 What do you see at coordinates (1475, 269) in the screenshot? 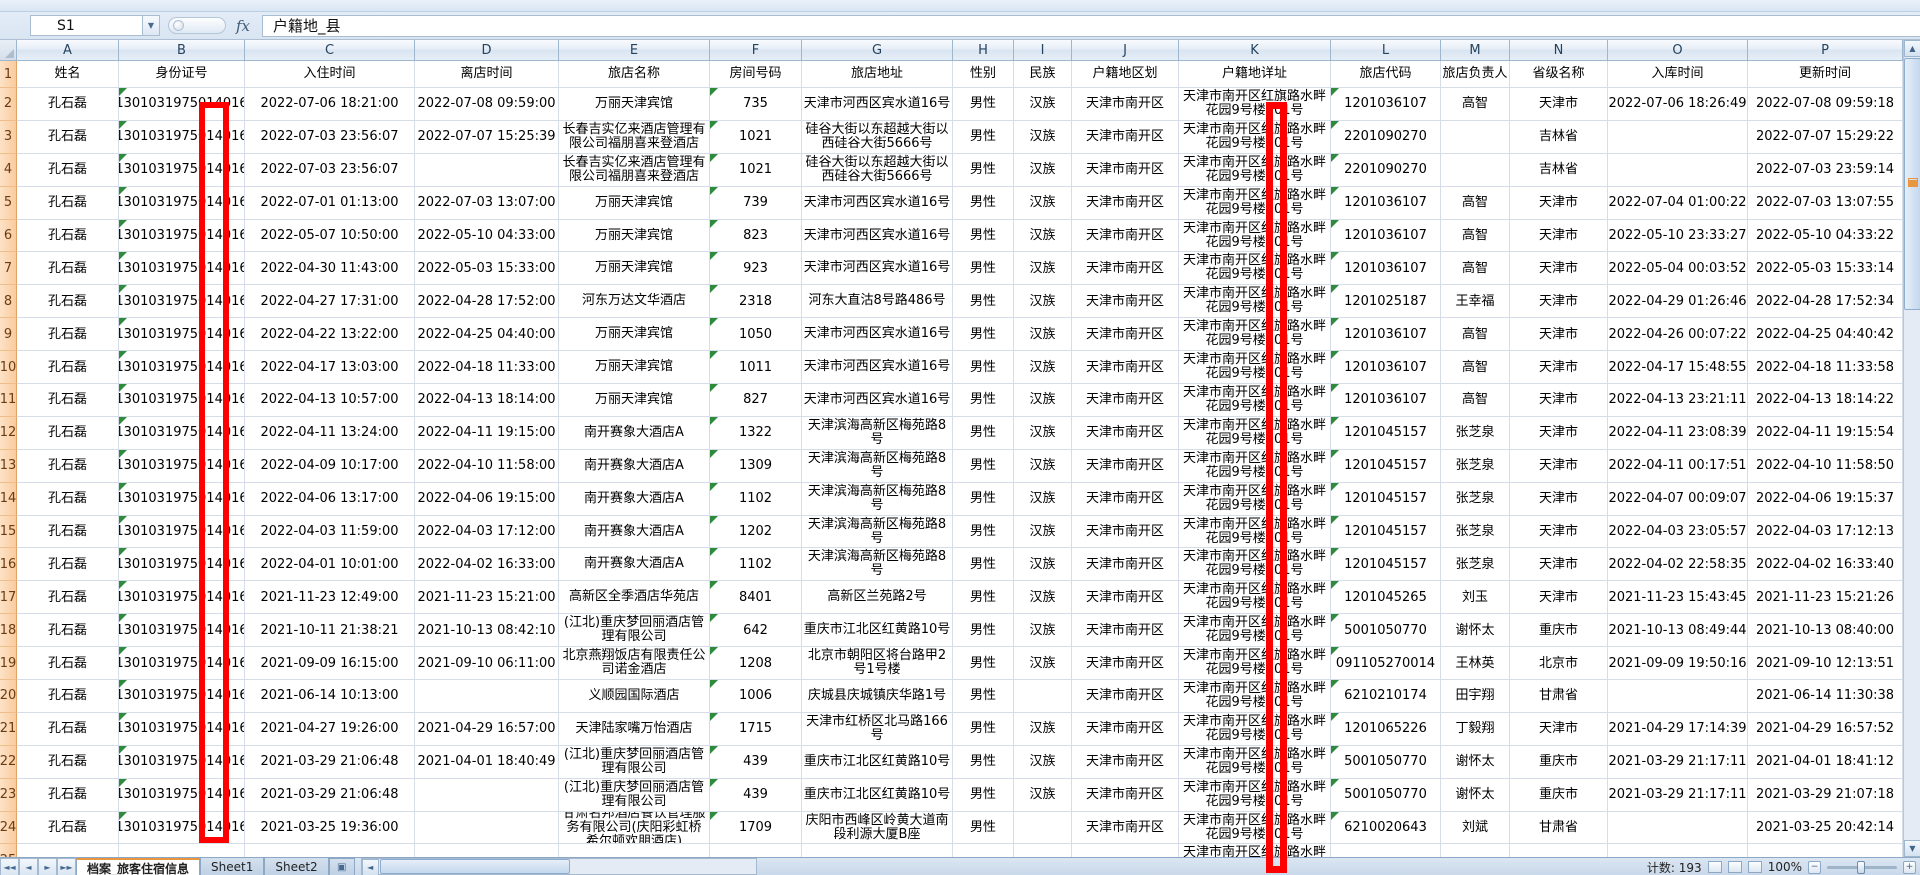
I see `cell-manager: 高智` at bounding box center [1475, 269].